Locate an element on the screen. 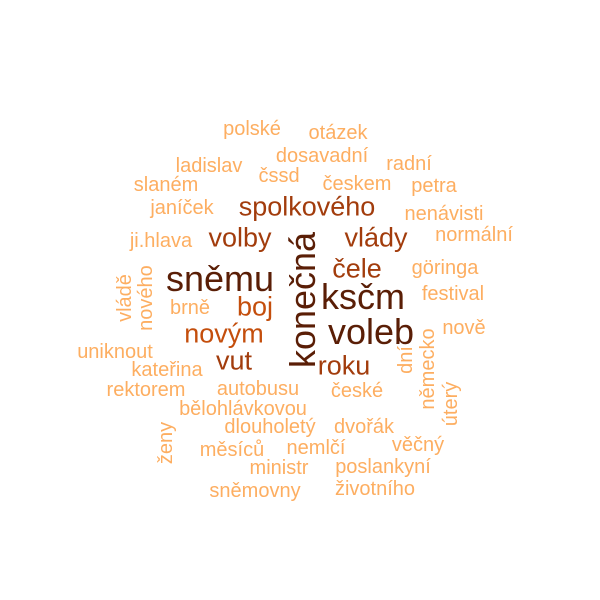 The image size is (600, 600). word-33: německo is located at coordinates (428, 369).